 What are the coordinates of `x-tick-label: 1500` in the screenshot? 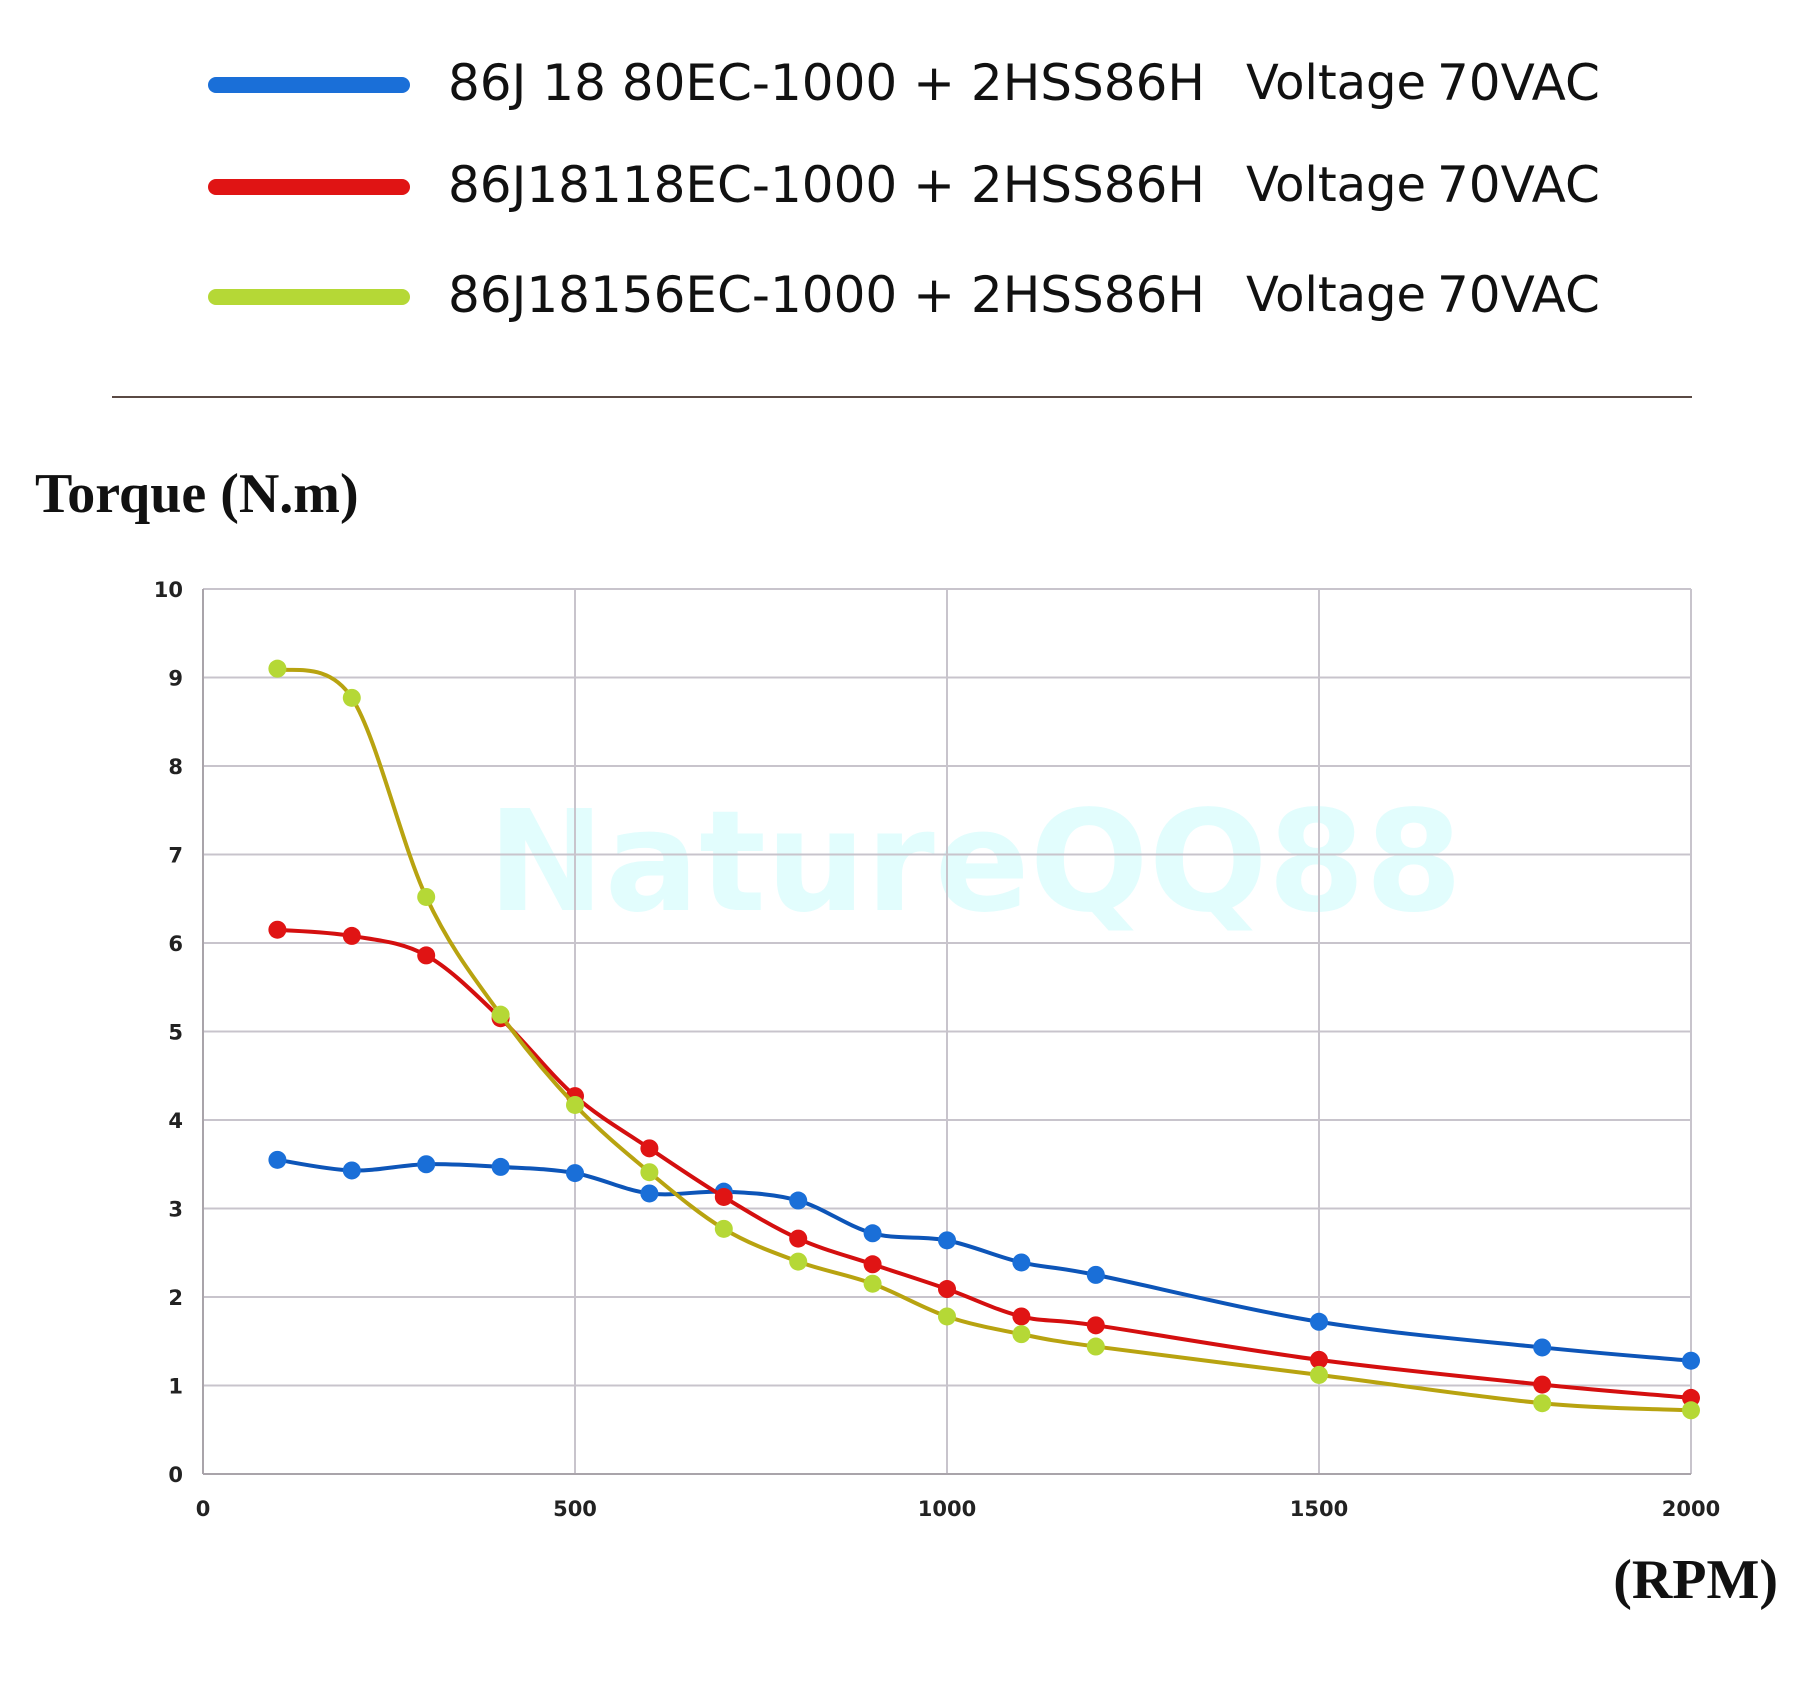 It's located at (1319, 1509).